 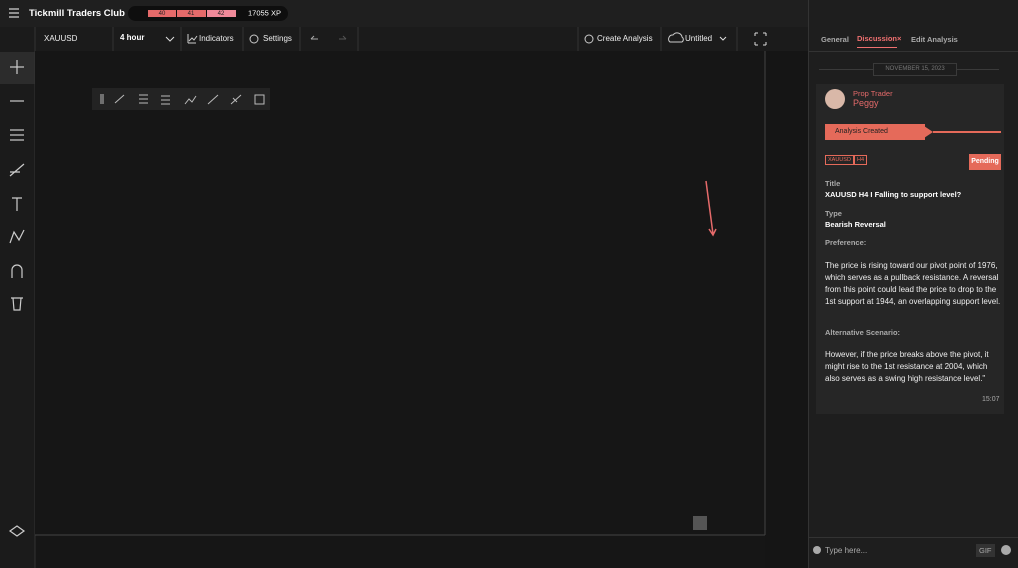 What do you see at coordinates (873, 93) in the screenshot?
I see `role: Prop Trader` at bounding box center [873, 93].